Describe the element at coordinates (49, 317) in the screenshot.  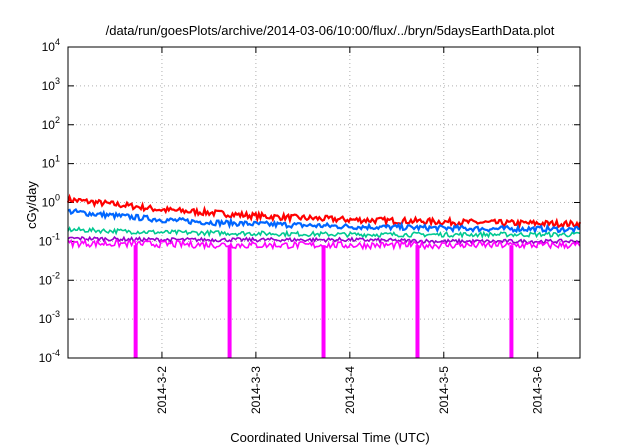
I see `y-tick-label: 10⁻³` at that location.